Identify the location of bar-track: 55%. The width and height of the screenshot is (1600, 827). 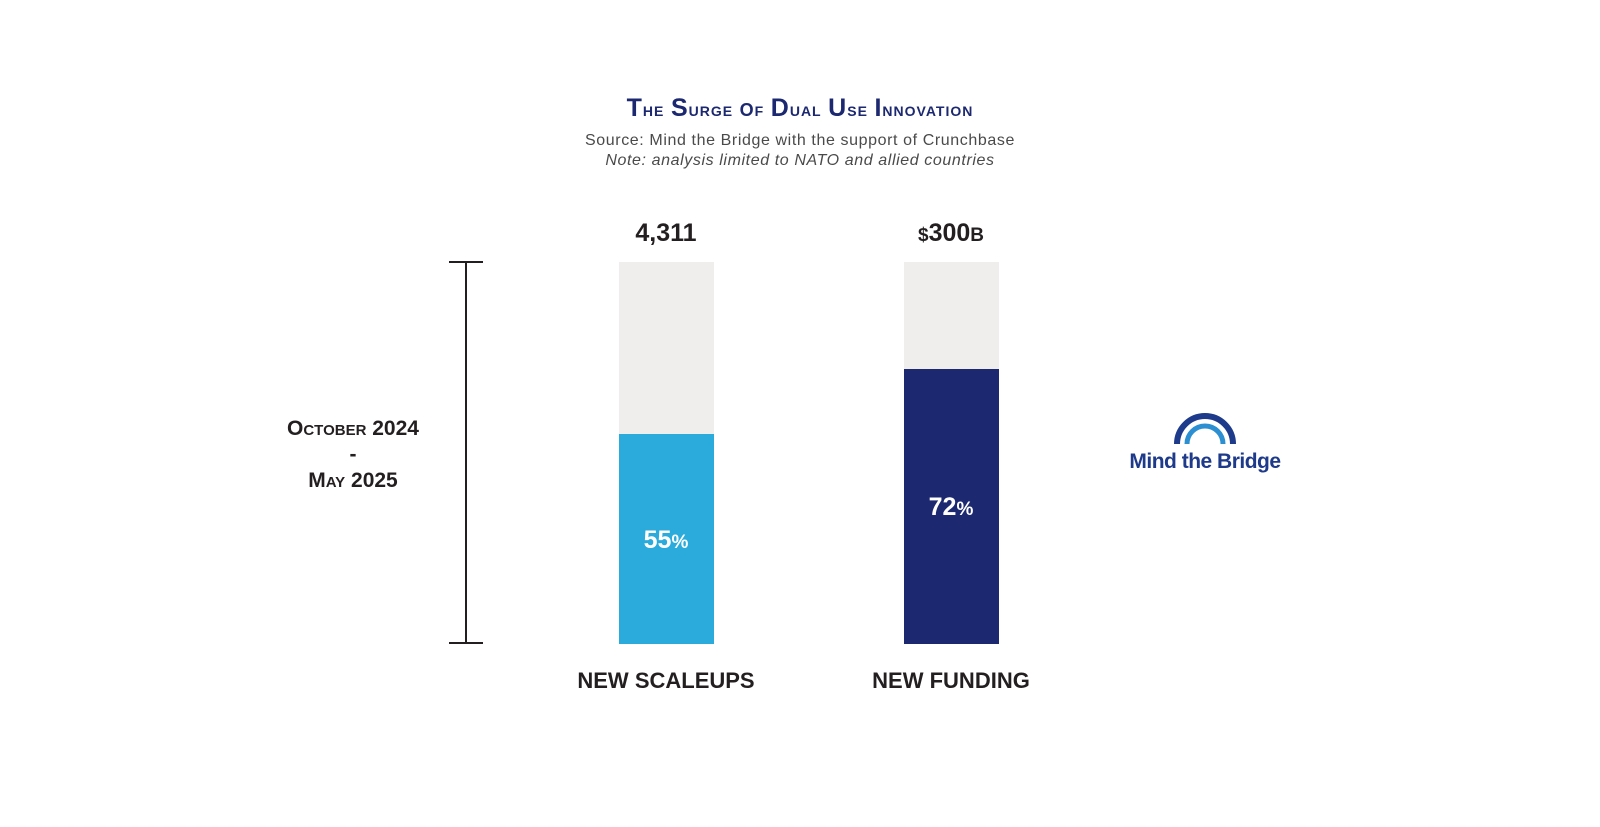
(666, 453).